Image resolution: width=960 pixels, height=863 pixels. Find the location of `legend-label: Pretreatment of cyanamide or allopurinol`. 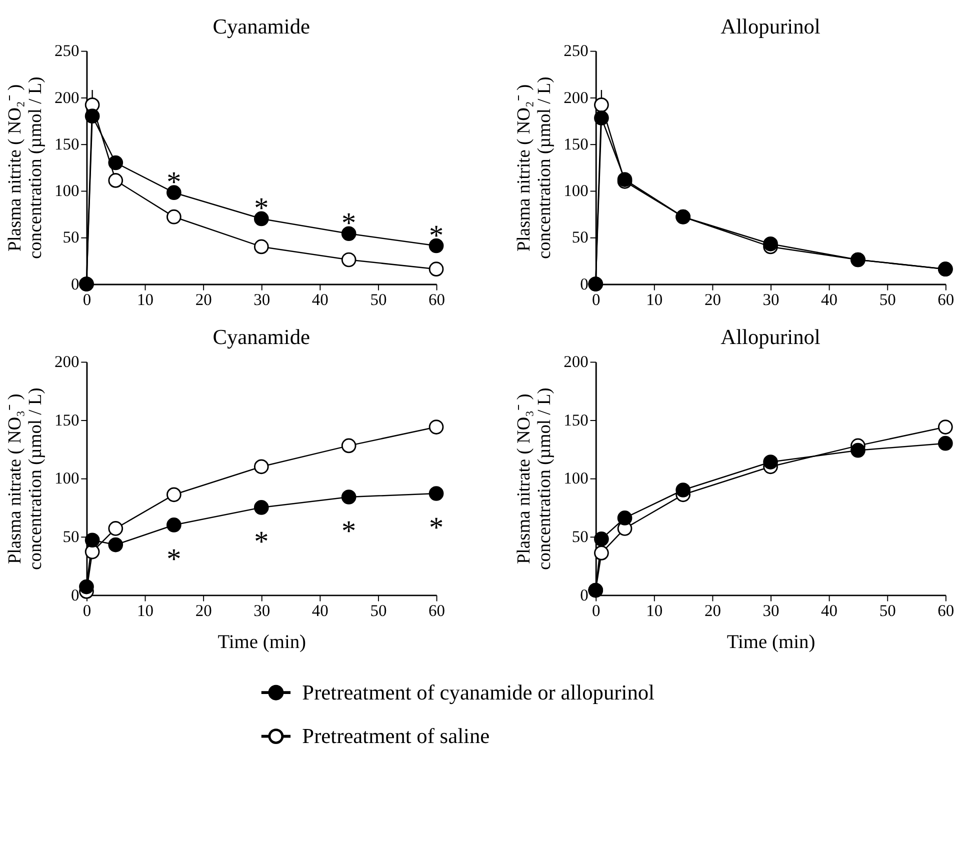

legend-label: Pretreatment of cyanamide or allopurinol is located at coordinates (478, 692).